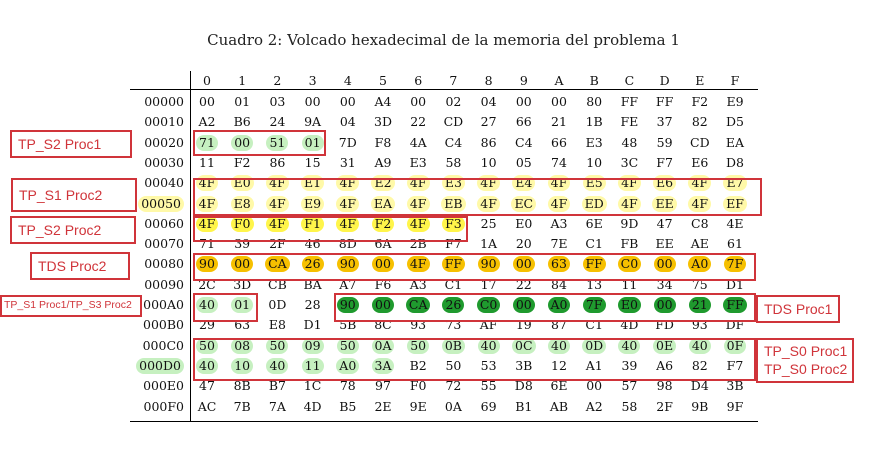  What do you see at coordinates (664, 386) in the screenshot?
I see `byte-cell: 98` at bounding box center [664, 386].